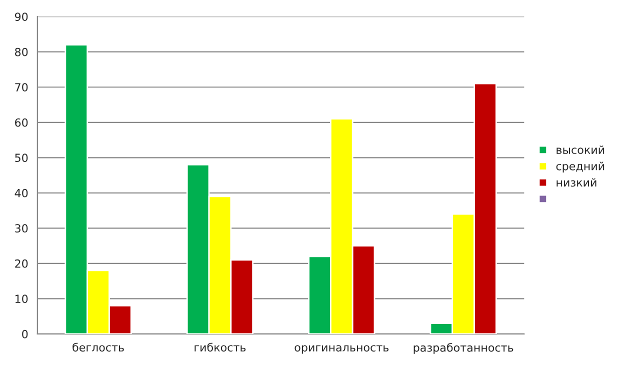 The height and width of the screenshot is (369, 624). What do you see at coordinates (220, 347) in the screenshot?
I see `x-tick-label: гибкость` at bounding box center [220, 347].